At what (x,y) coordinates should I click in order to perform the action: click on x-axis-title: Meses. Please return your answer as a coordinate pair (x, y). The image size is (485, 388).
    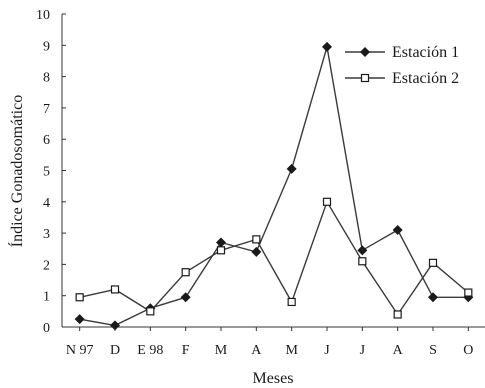
    Looking at the image, I should click on (273, 378).